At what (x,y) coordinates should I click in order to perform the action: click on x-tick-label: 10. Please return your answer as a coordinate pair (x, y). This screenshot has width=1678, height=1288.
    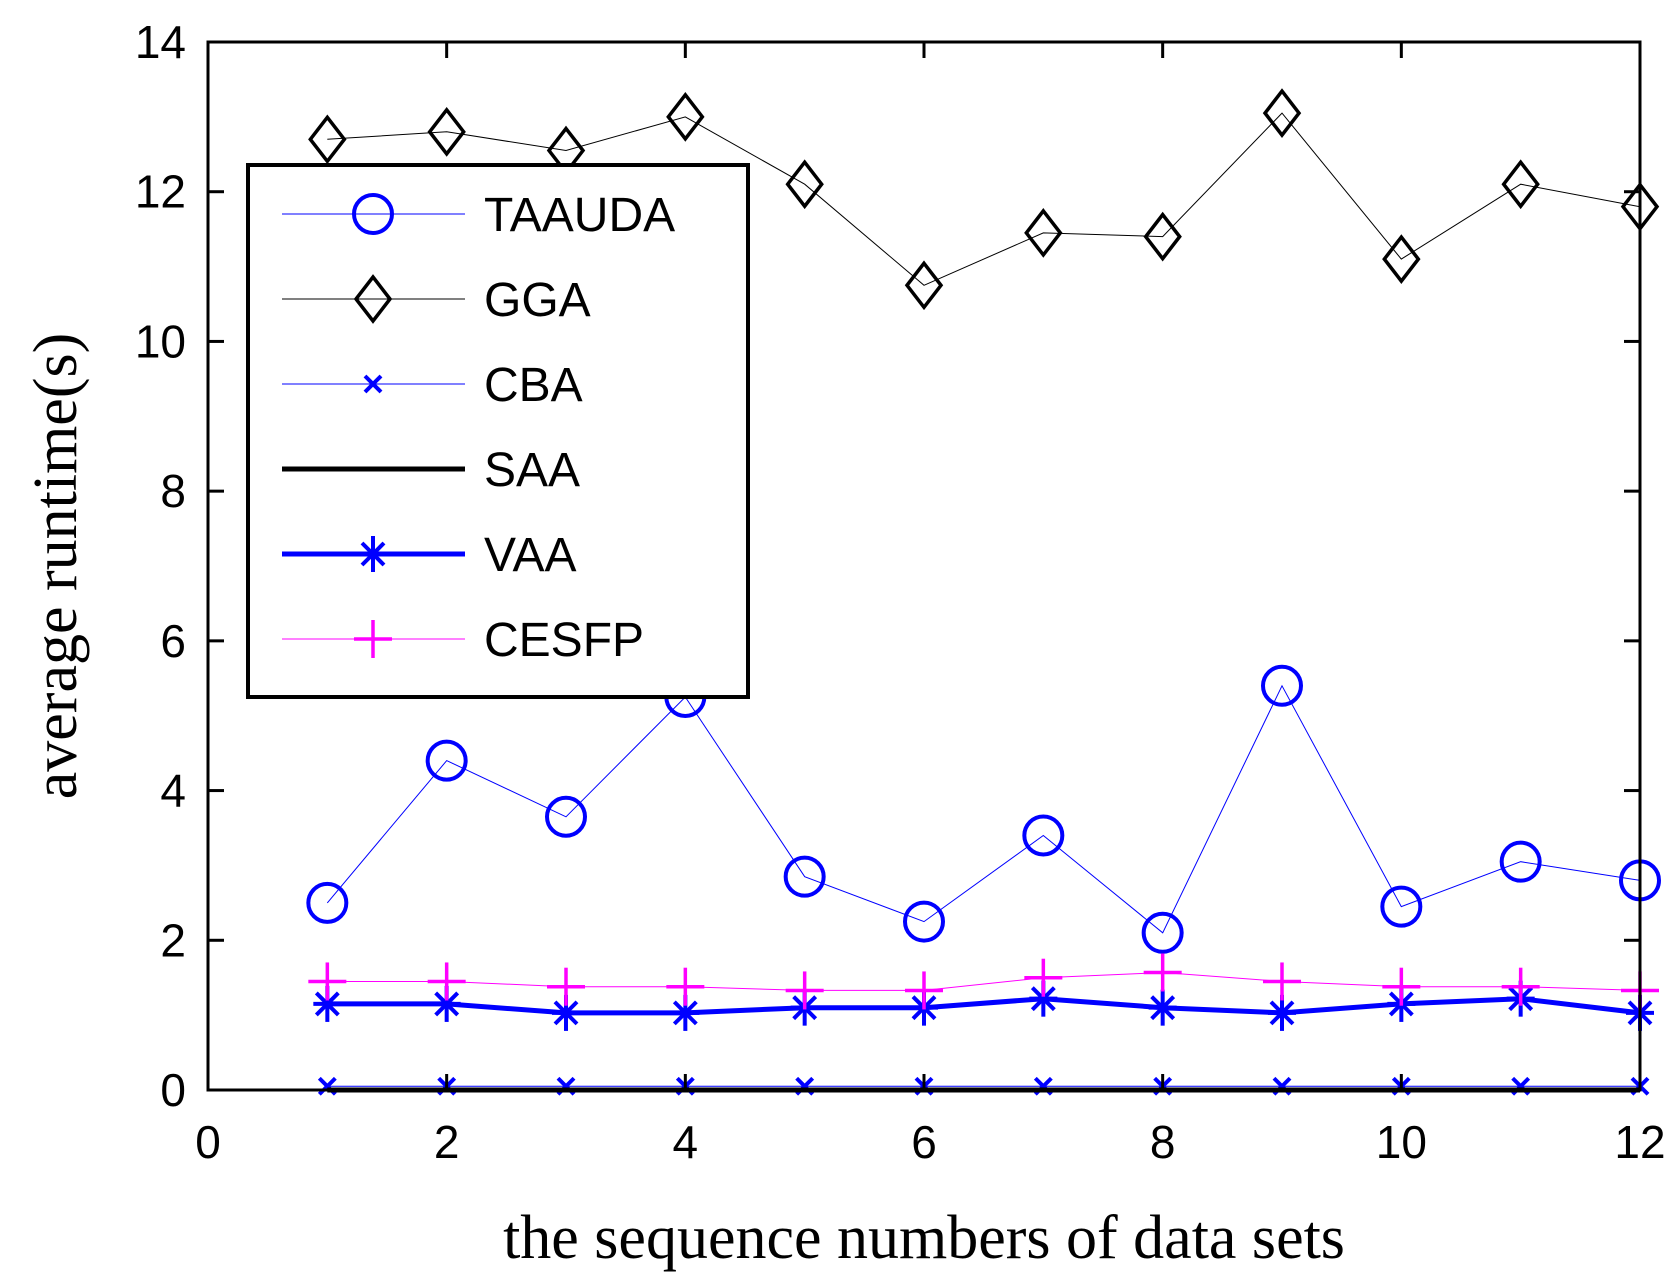
    Looking at the image, I should click on (1401, 1142).